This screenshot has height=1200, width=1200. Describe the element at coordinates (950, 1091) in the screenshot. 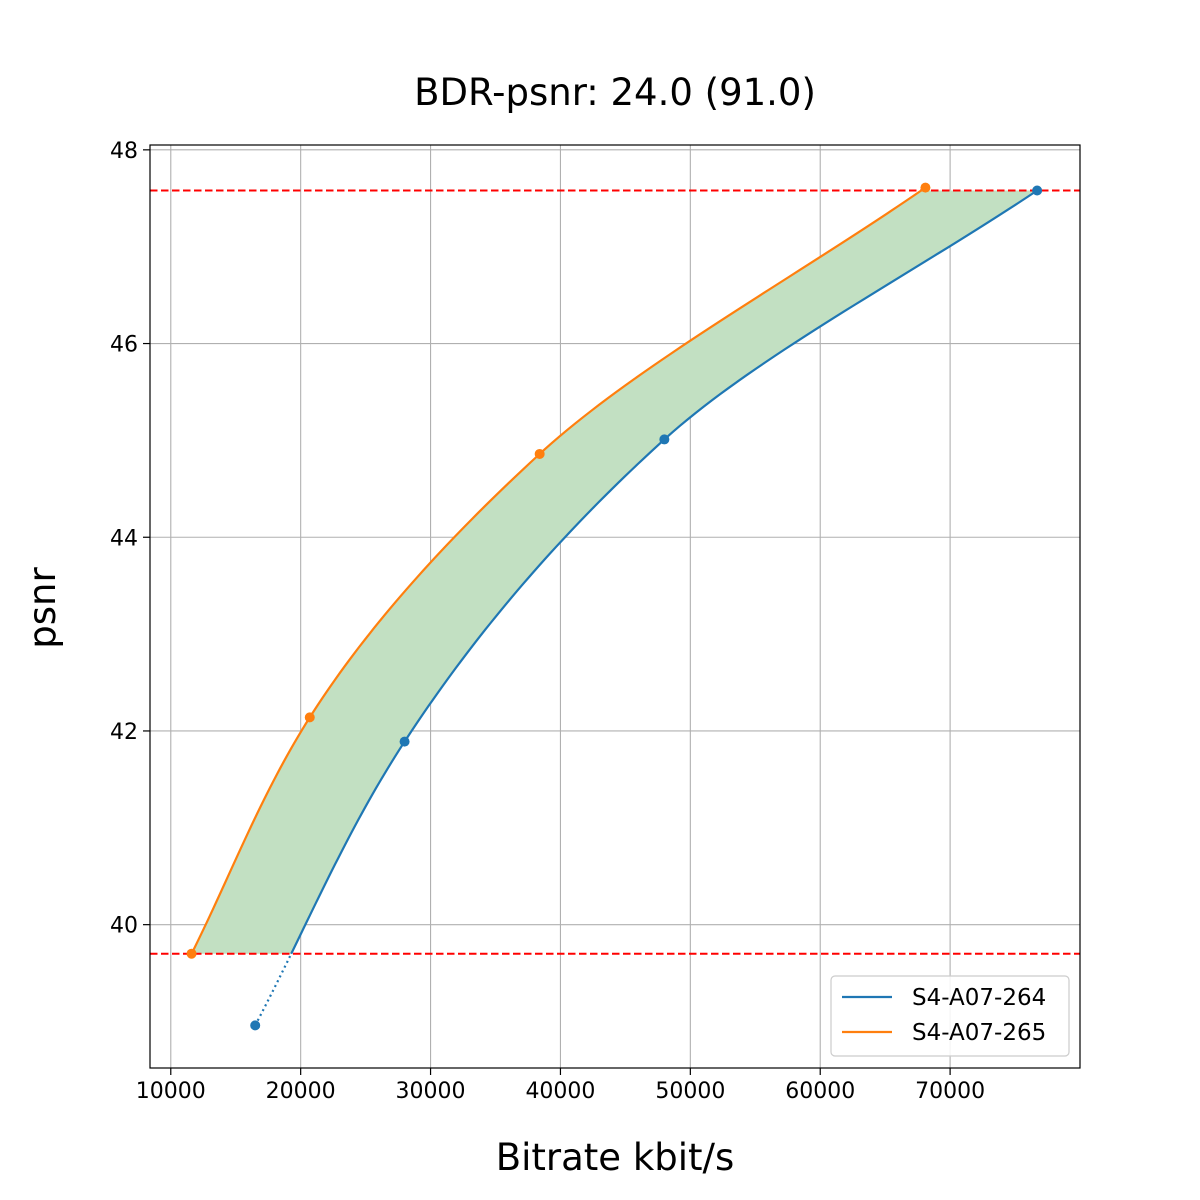

I see `x-tick-label: 70000` at that location.